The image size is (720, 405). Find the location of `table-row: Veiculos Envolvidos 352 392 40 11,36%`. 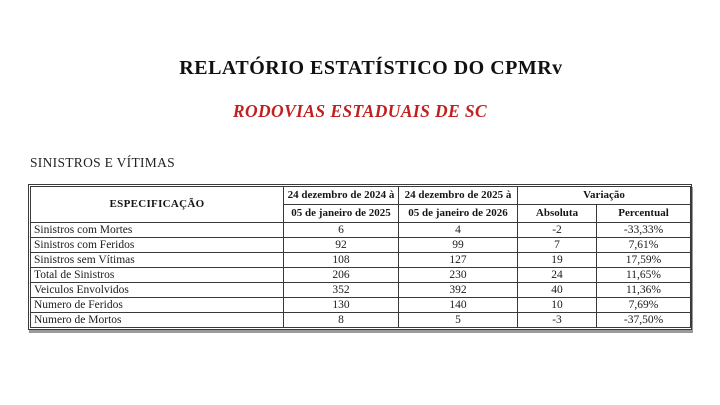

table-row: Veiculos Envolvidos 352 392 40 11,36% is located at coordinates (361, 290).